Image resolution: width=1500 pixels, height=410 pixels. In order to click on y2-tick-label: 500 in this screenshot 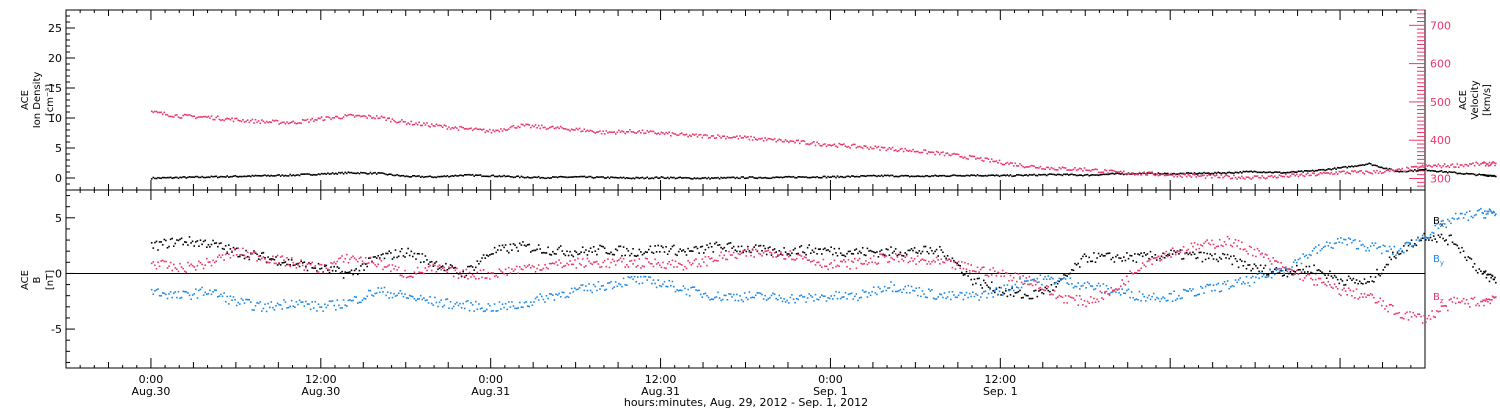, I will do `click(1440, 102)`.